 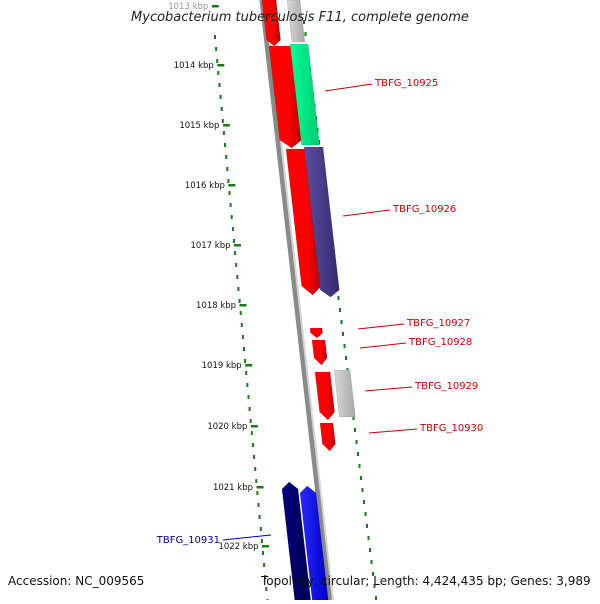 What do you see at coordinates (321, 222) in the screenshot?
I see `gene-arrow-purple` at bounding box center [321, 222].